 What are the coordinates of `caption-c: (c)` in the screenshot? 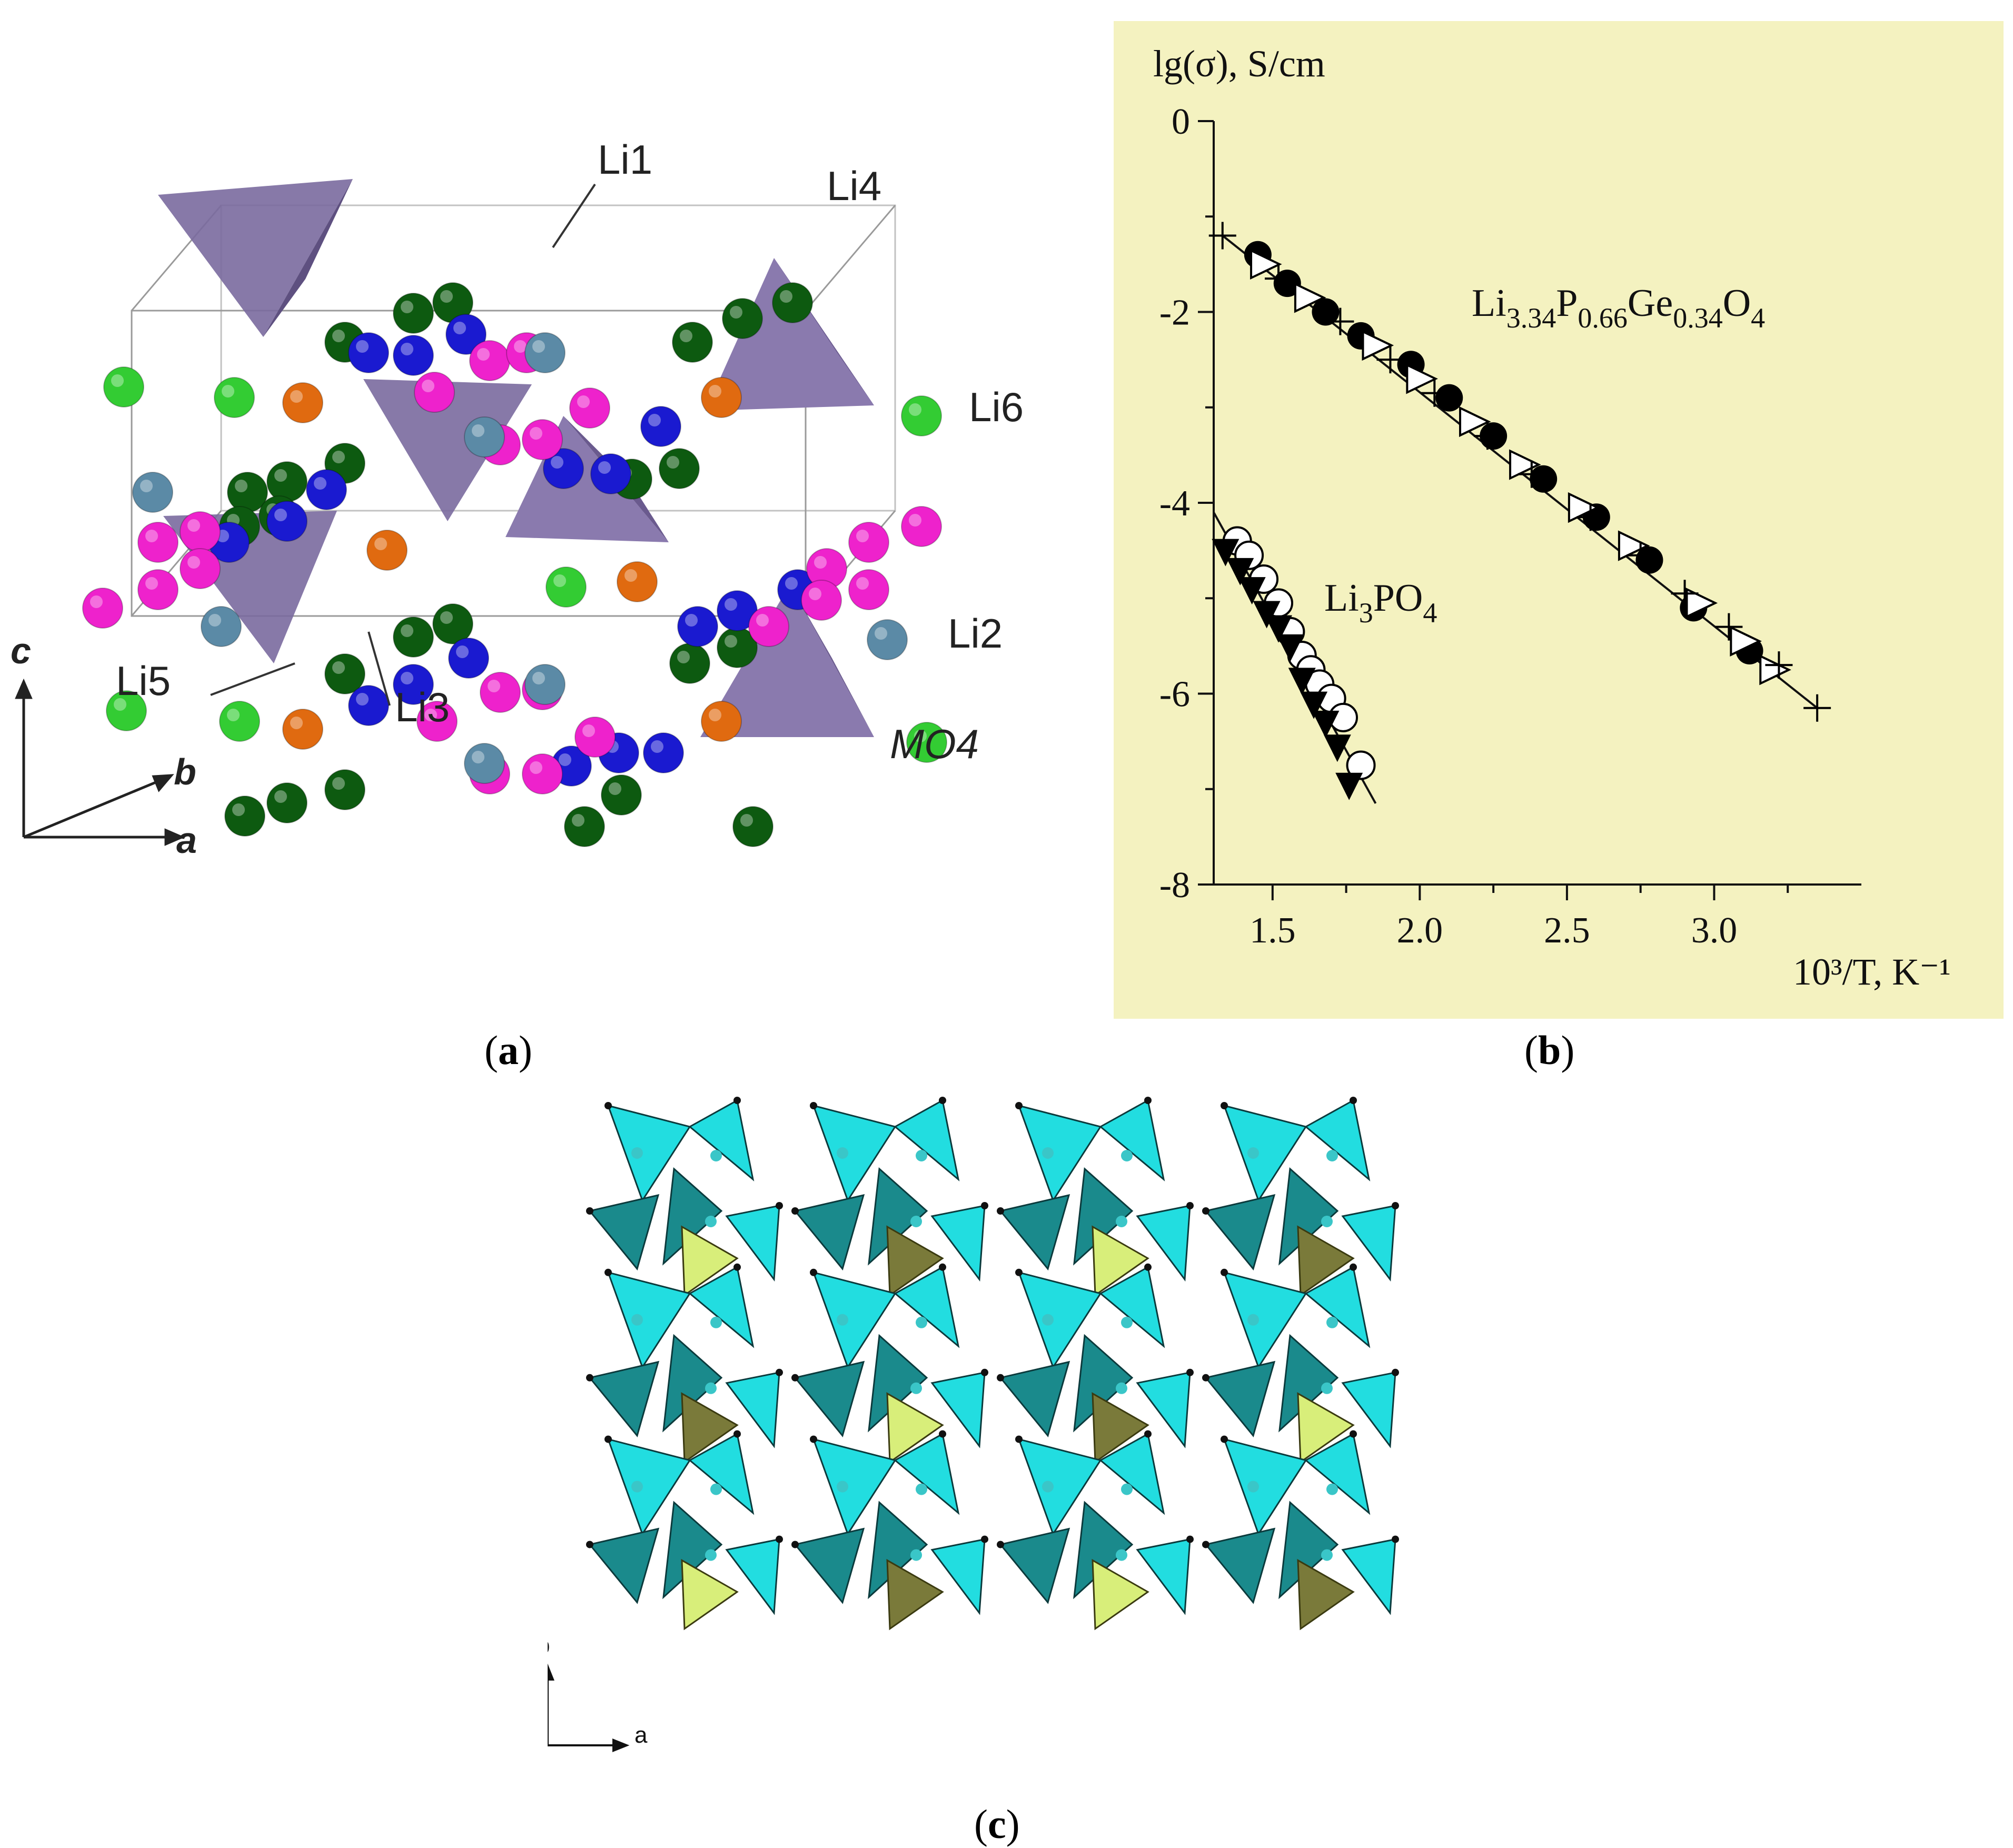 It's located at (997, 1824).